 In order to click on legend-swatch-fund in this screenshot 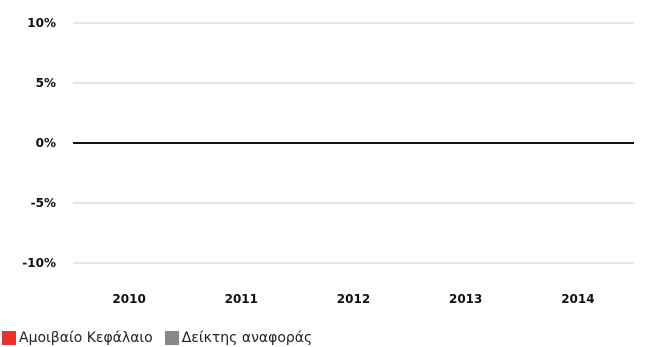, I will do `click(9, 338)`.